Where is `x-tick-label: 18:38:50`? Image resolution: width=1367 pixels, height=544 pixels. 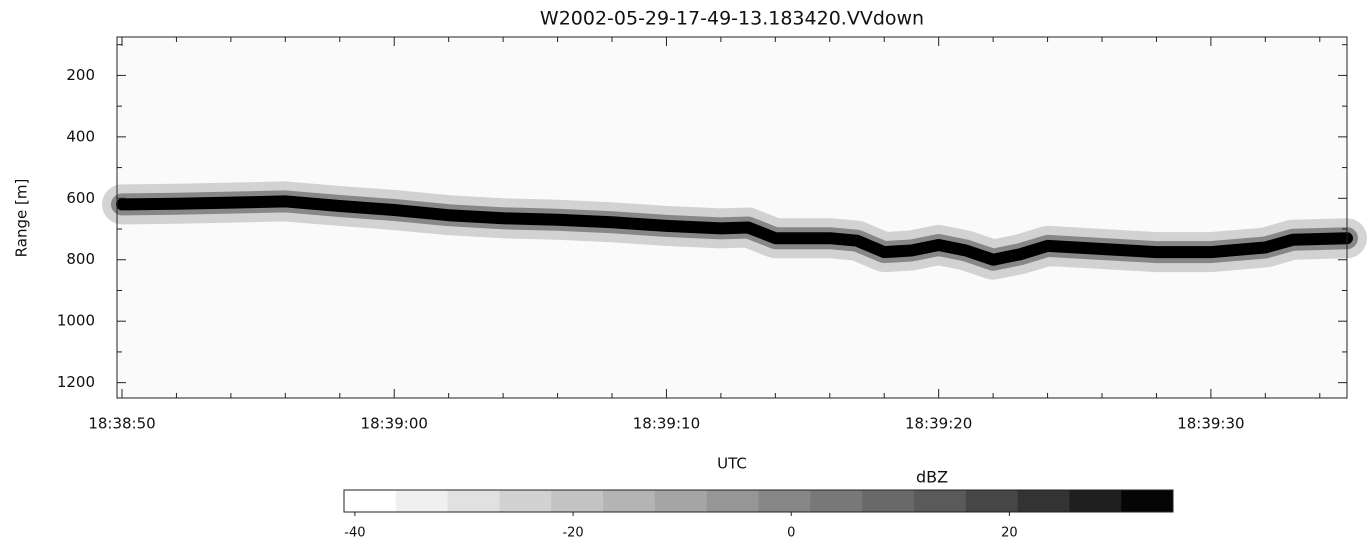 x-tick-label: 18:38:50 is located at coordinates (121, 424).